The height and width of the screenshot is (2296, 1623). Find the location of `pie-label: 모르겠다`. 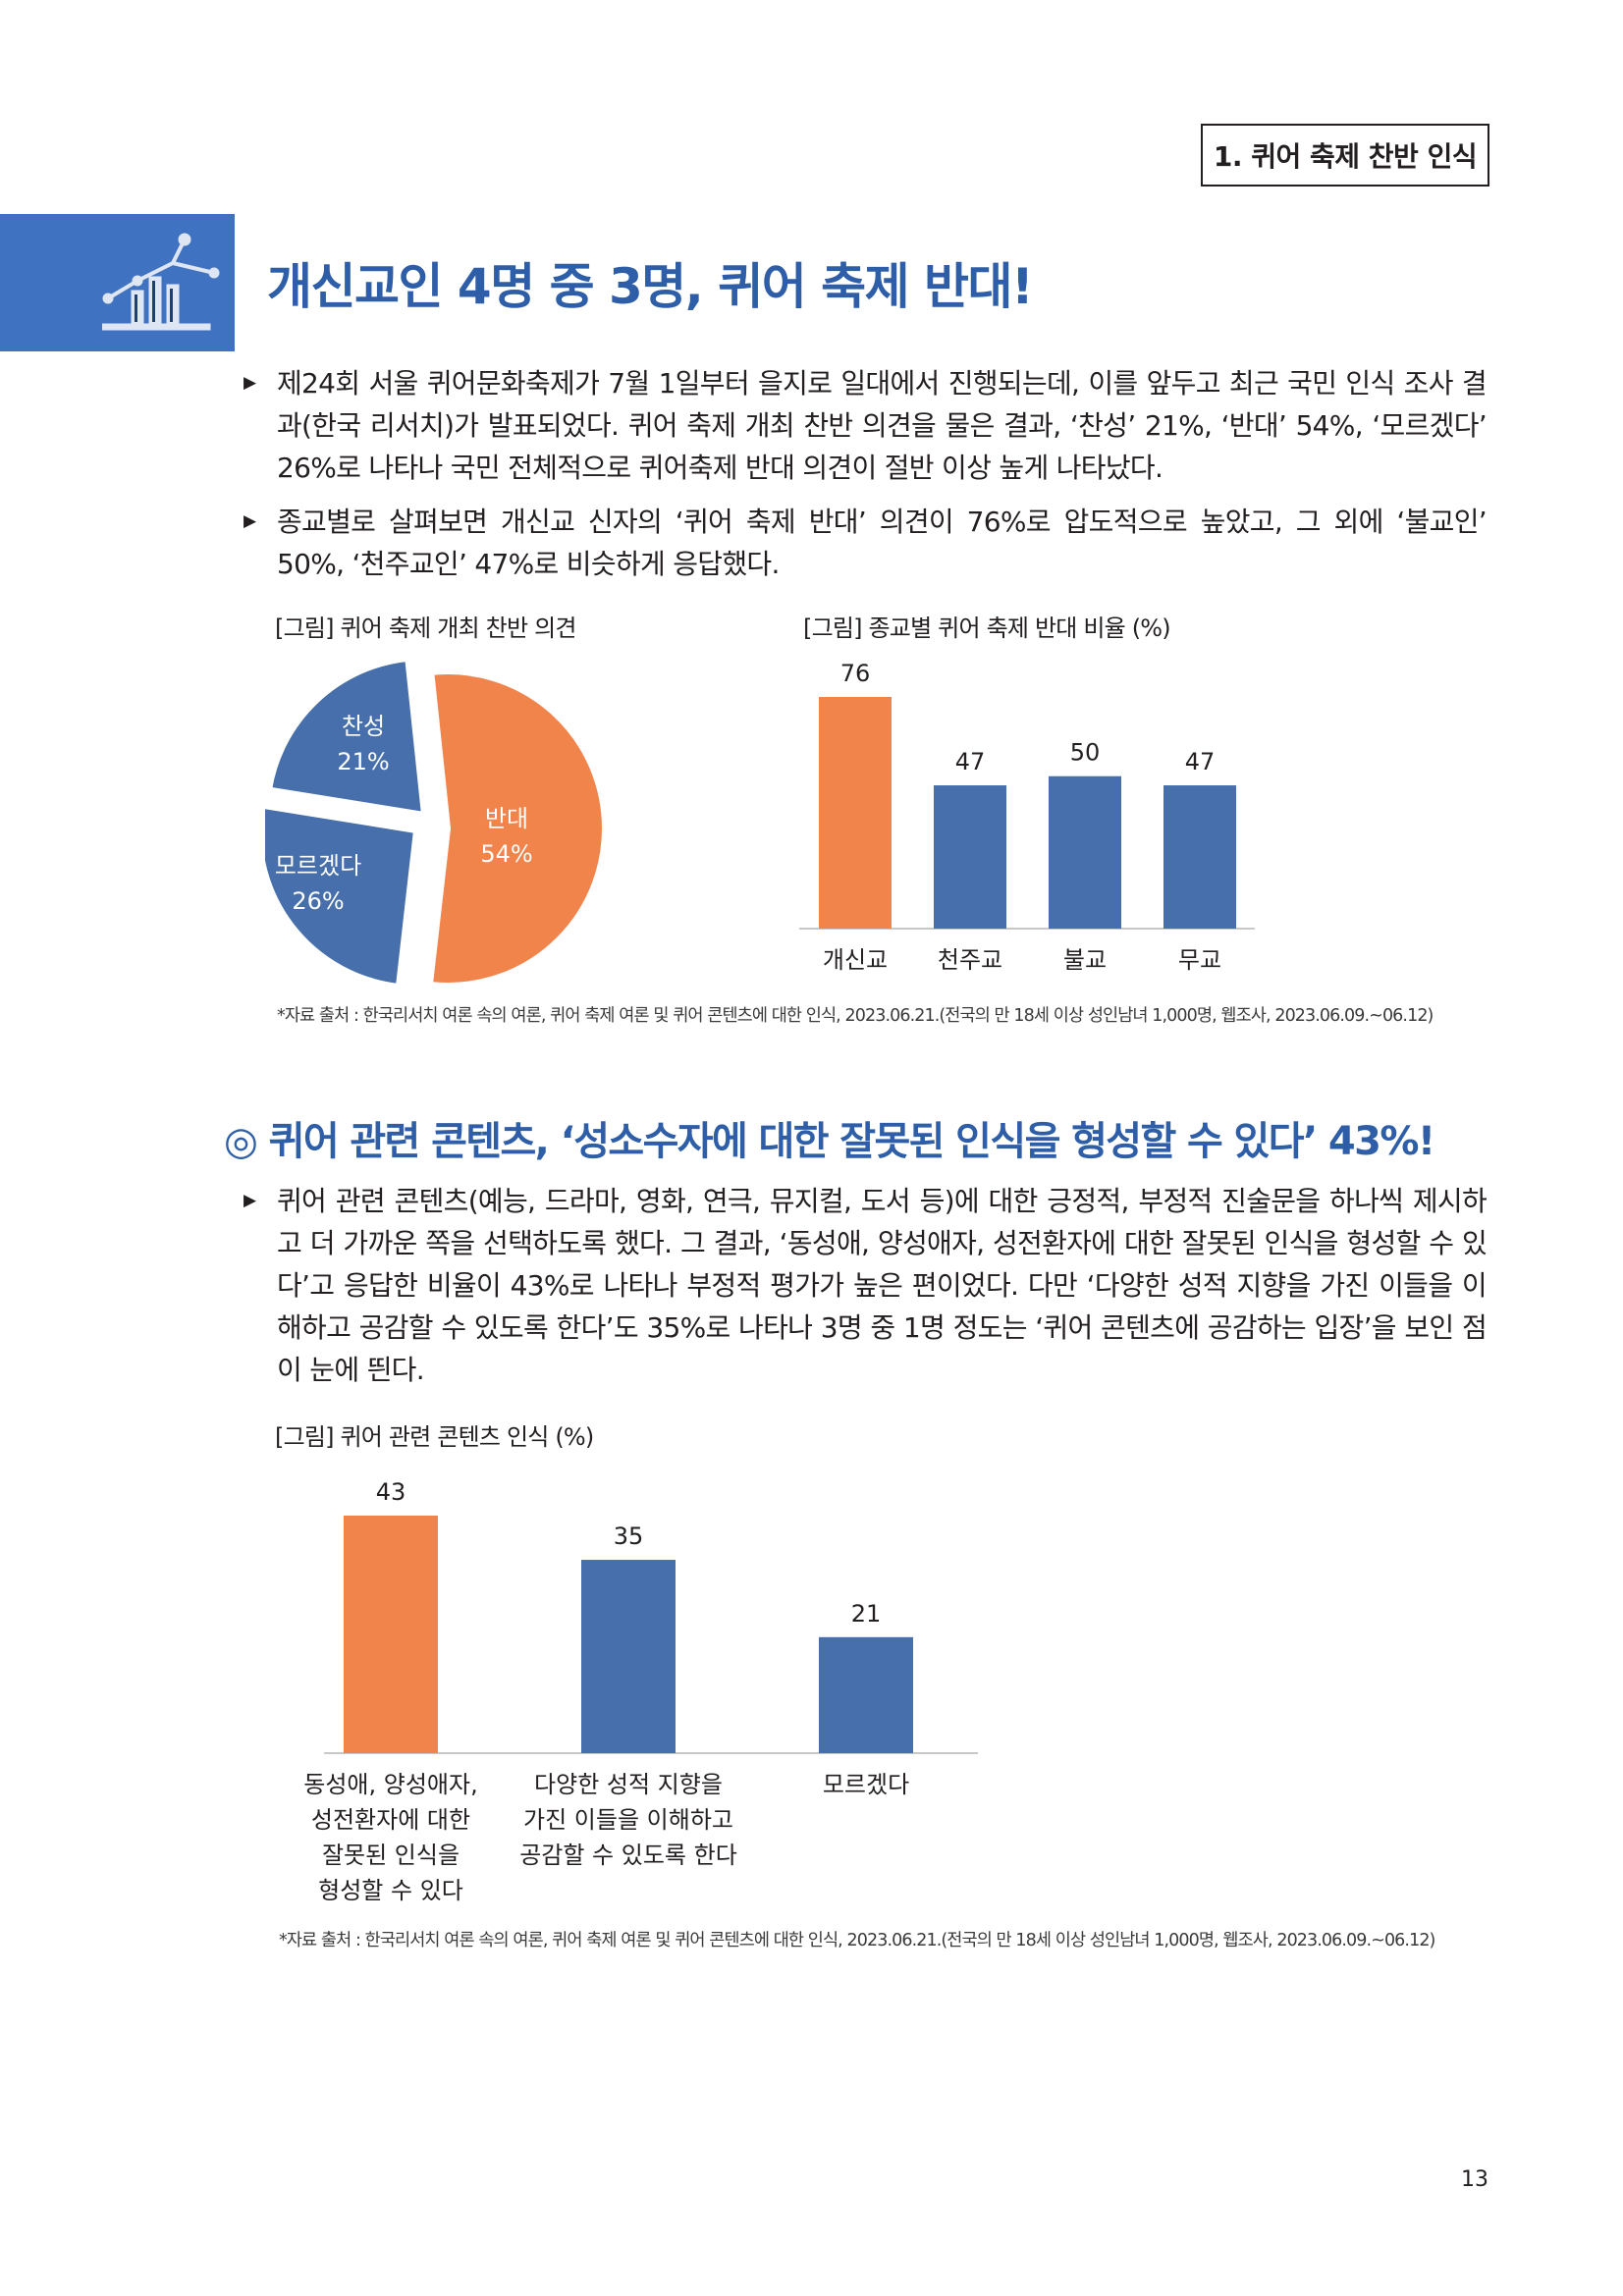

pie-label: 모르겠다 is located at coordinates (318, 866).